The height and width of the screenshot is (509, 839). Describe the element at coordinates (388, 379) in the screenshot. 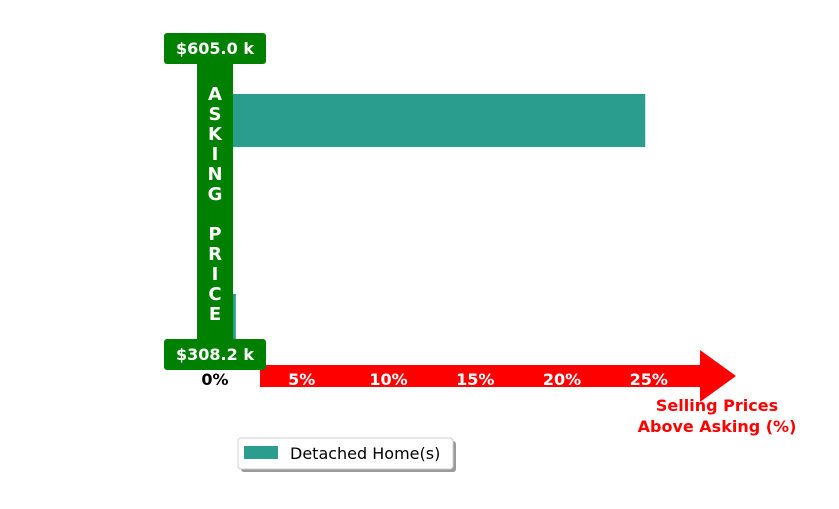

I see `x-tick-label: 10%` at that location.